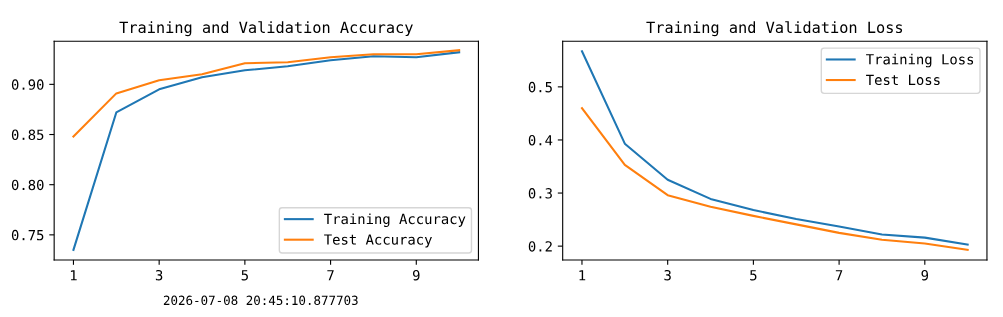  I want to click on y-tick-label: 0.75, so click(27, 235).